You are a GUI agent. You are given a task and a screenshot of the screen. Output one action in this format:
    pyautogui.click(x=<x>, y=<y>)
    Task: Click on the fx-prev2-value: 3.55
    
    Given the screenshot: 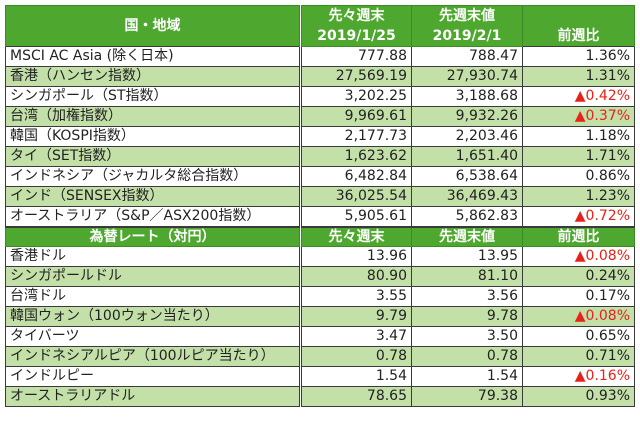 What is the action you would take?
    pyautogui.click(x=356, y=296)
    